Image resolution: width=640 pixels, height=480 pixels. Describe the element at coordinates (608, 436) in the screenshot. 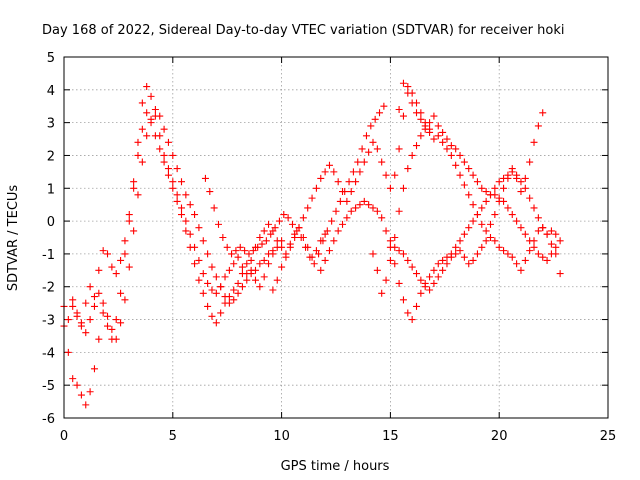

I see `x-tick-label: 25` at that location.